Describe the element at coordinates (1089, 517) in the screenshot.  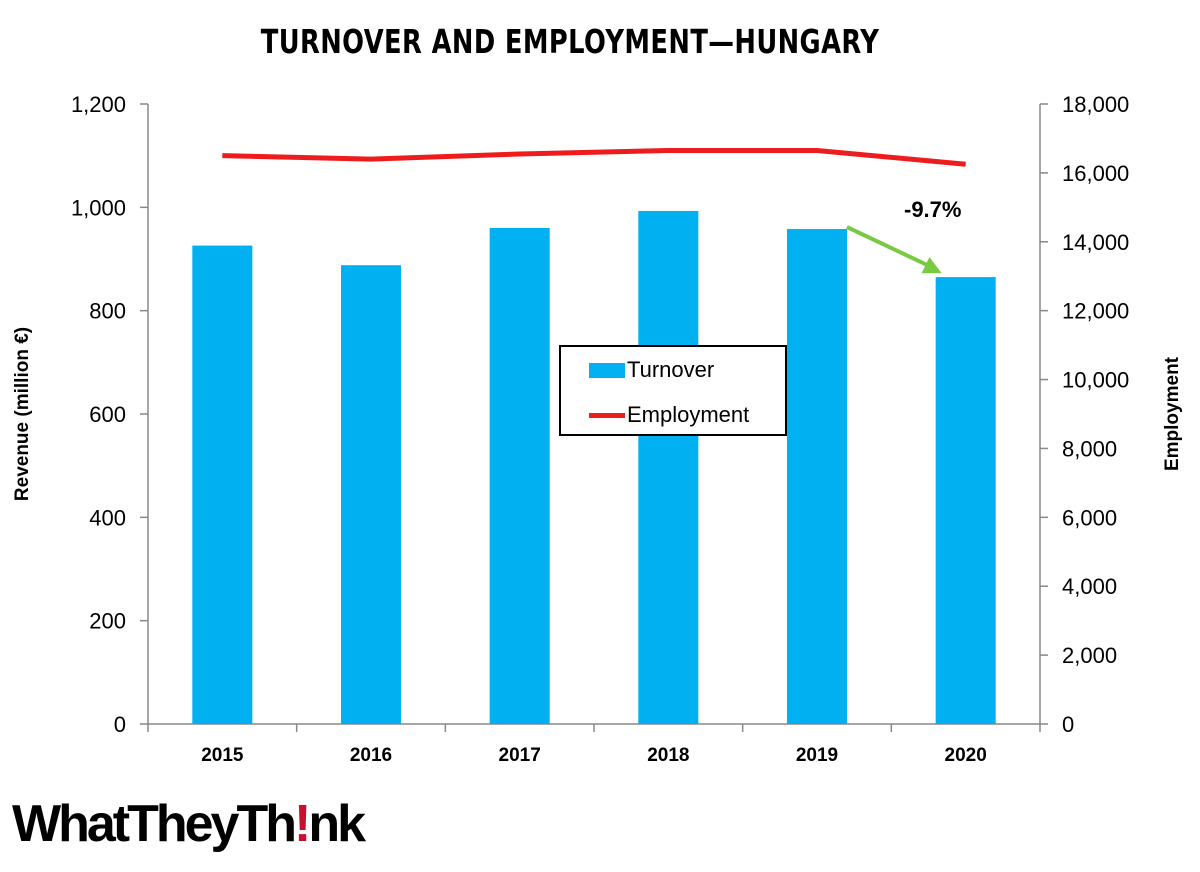
I see `y2-tick-label: 6,000` at that location.